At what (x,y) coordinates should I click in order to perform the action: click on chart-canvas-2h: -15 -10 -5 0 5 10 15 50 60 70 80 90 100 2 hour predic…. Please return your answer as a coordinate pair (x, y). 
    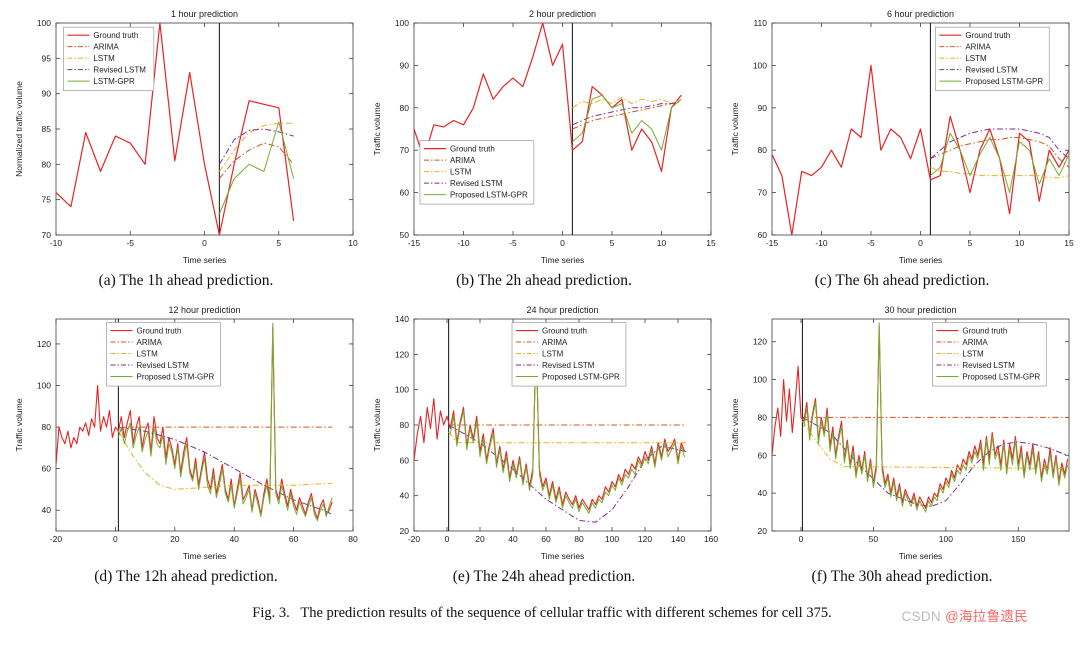
    Looking at the image, I should click on (544, 137).